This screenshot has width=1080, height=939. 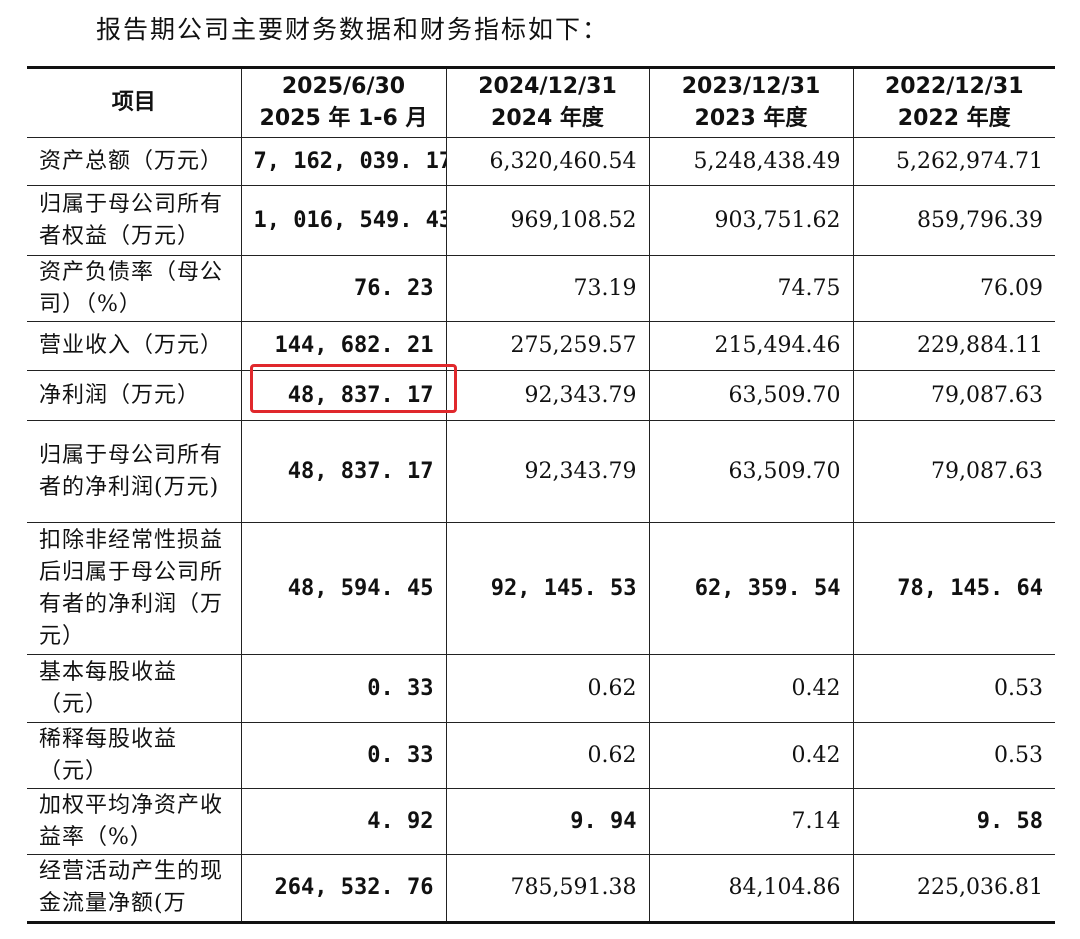 I want to click on cell-value: 76.09, so click(x=953, y=288).